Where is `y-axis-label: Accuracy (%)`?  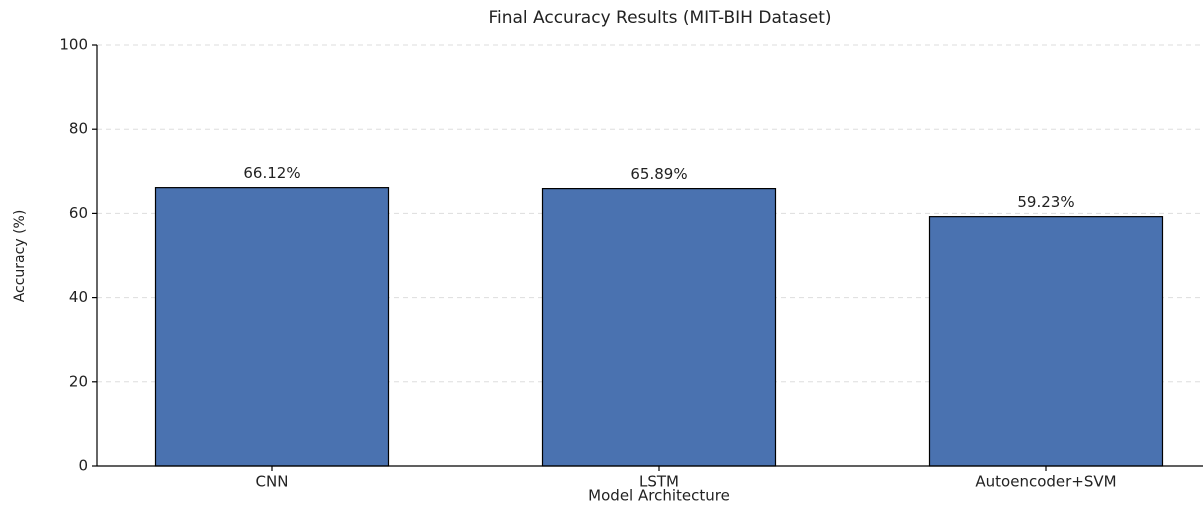
y-axis-label: Accuracy (%) is located at coordinates (20, 256).